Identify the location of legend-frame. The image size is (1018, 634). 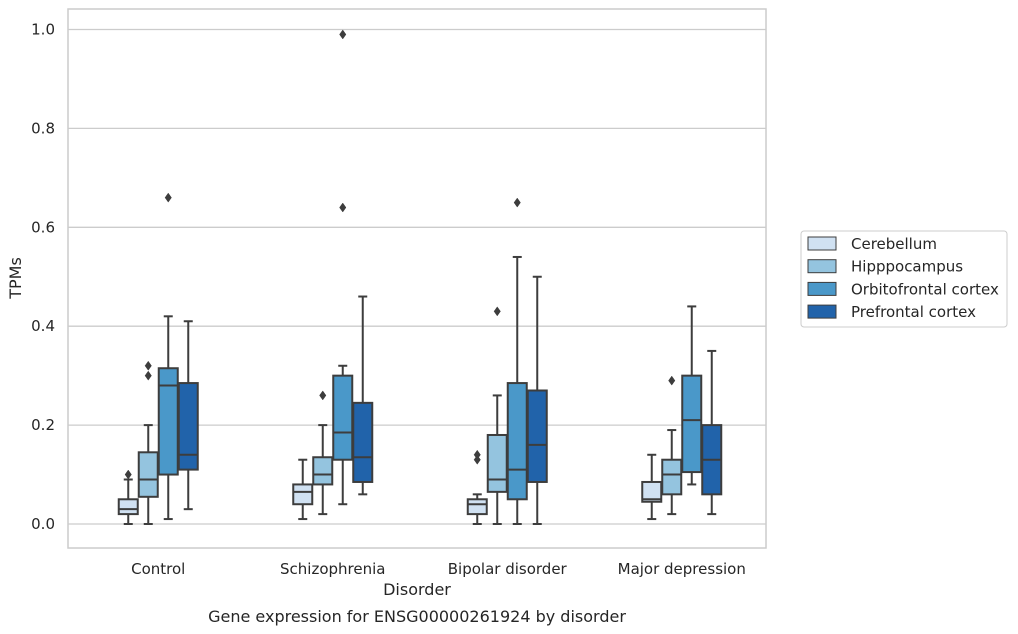
(904, 279).